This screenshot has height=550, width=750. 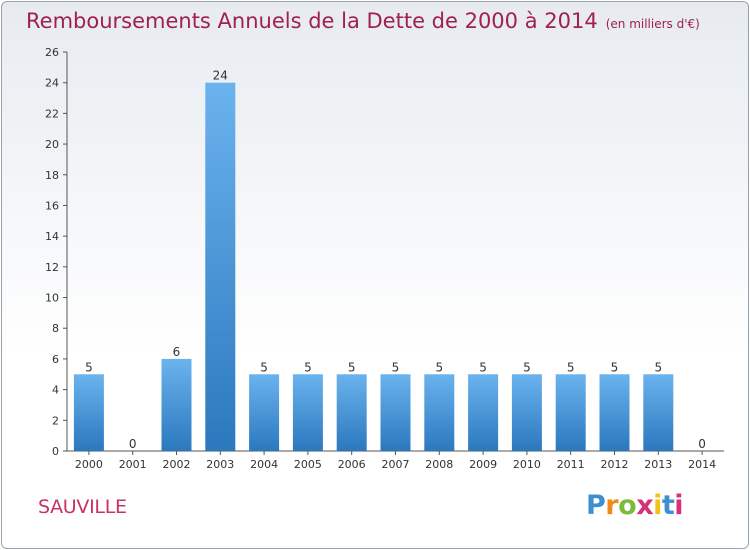 I want to click on y-tick-label: 6, so click(x=55, y=359).